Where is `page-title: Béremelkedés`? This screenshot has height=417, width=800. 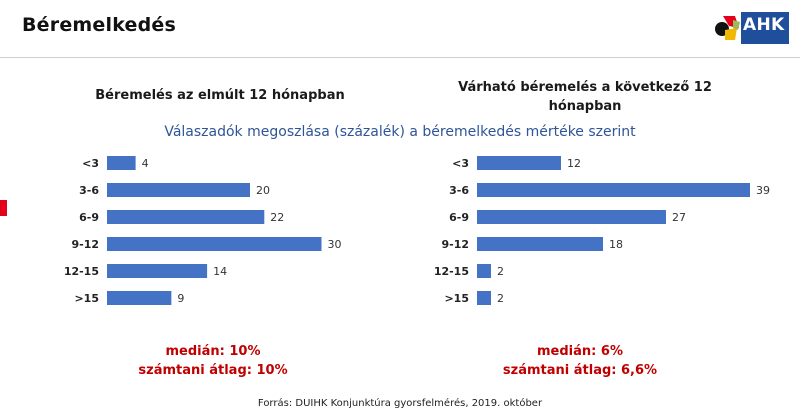 page-title: Béremelkedés is located at coordinates (99, 25).